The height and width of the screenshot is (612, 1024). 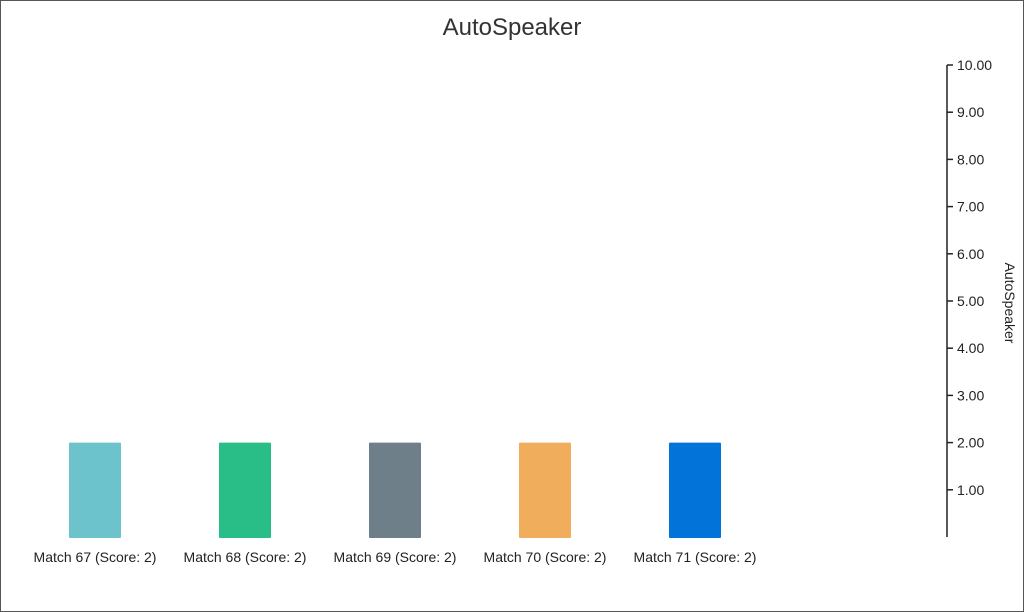 What do you see at coordinates (974, 65) in the screenshot?
I see `y-tick-label: 10.00` at bounding box center [974, 65].